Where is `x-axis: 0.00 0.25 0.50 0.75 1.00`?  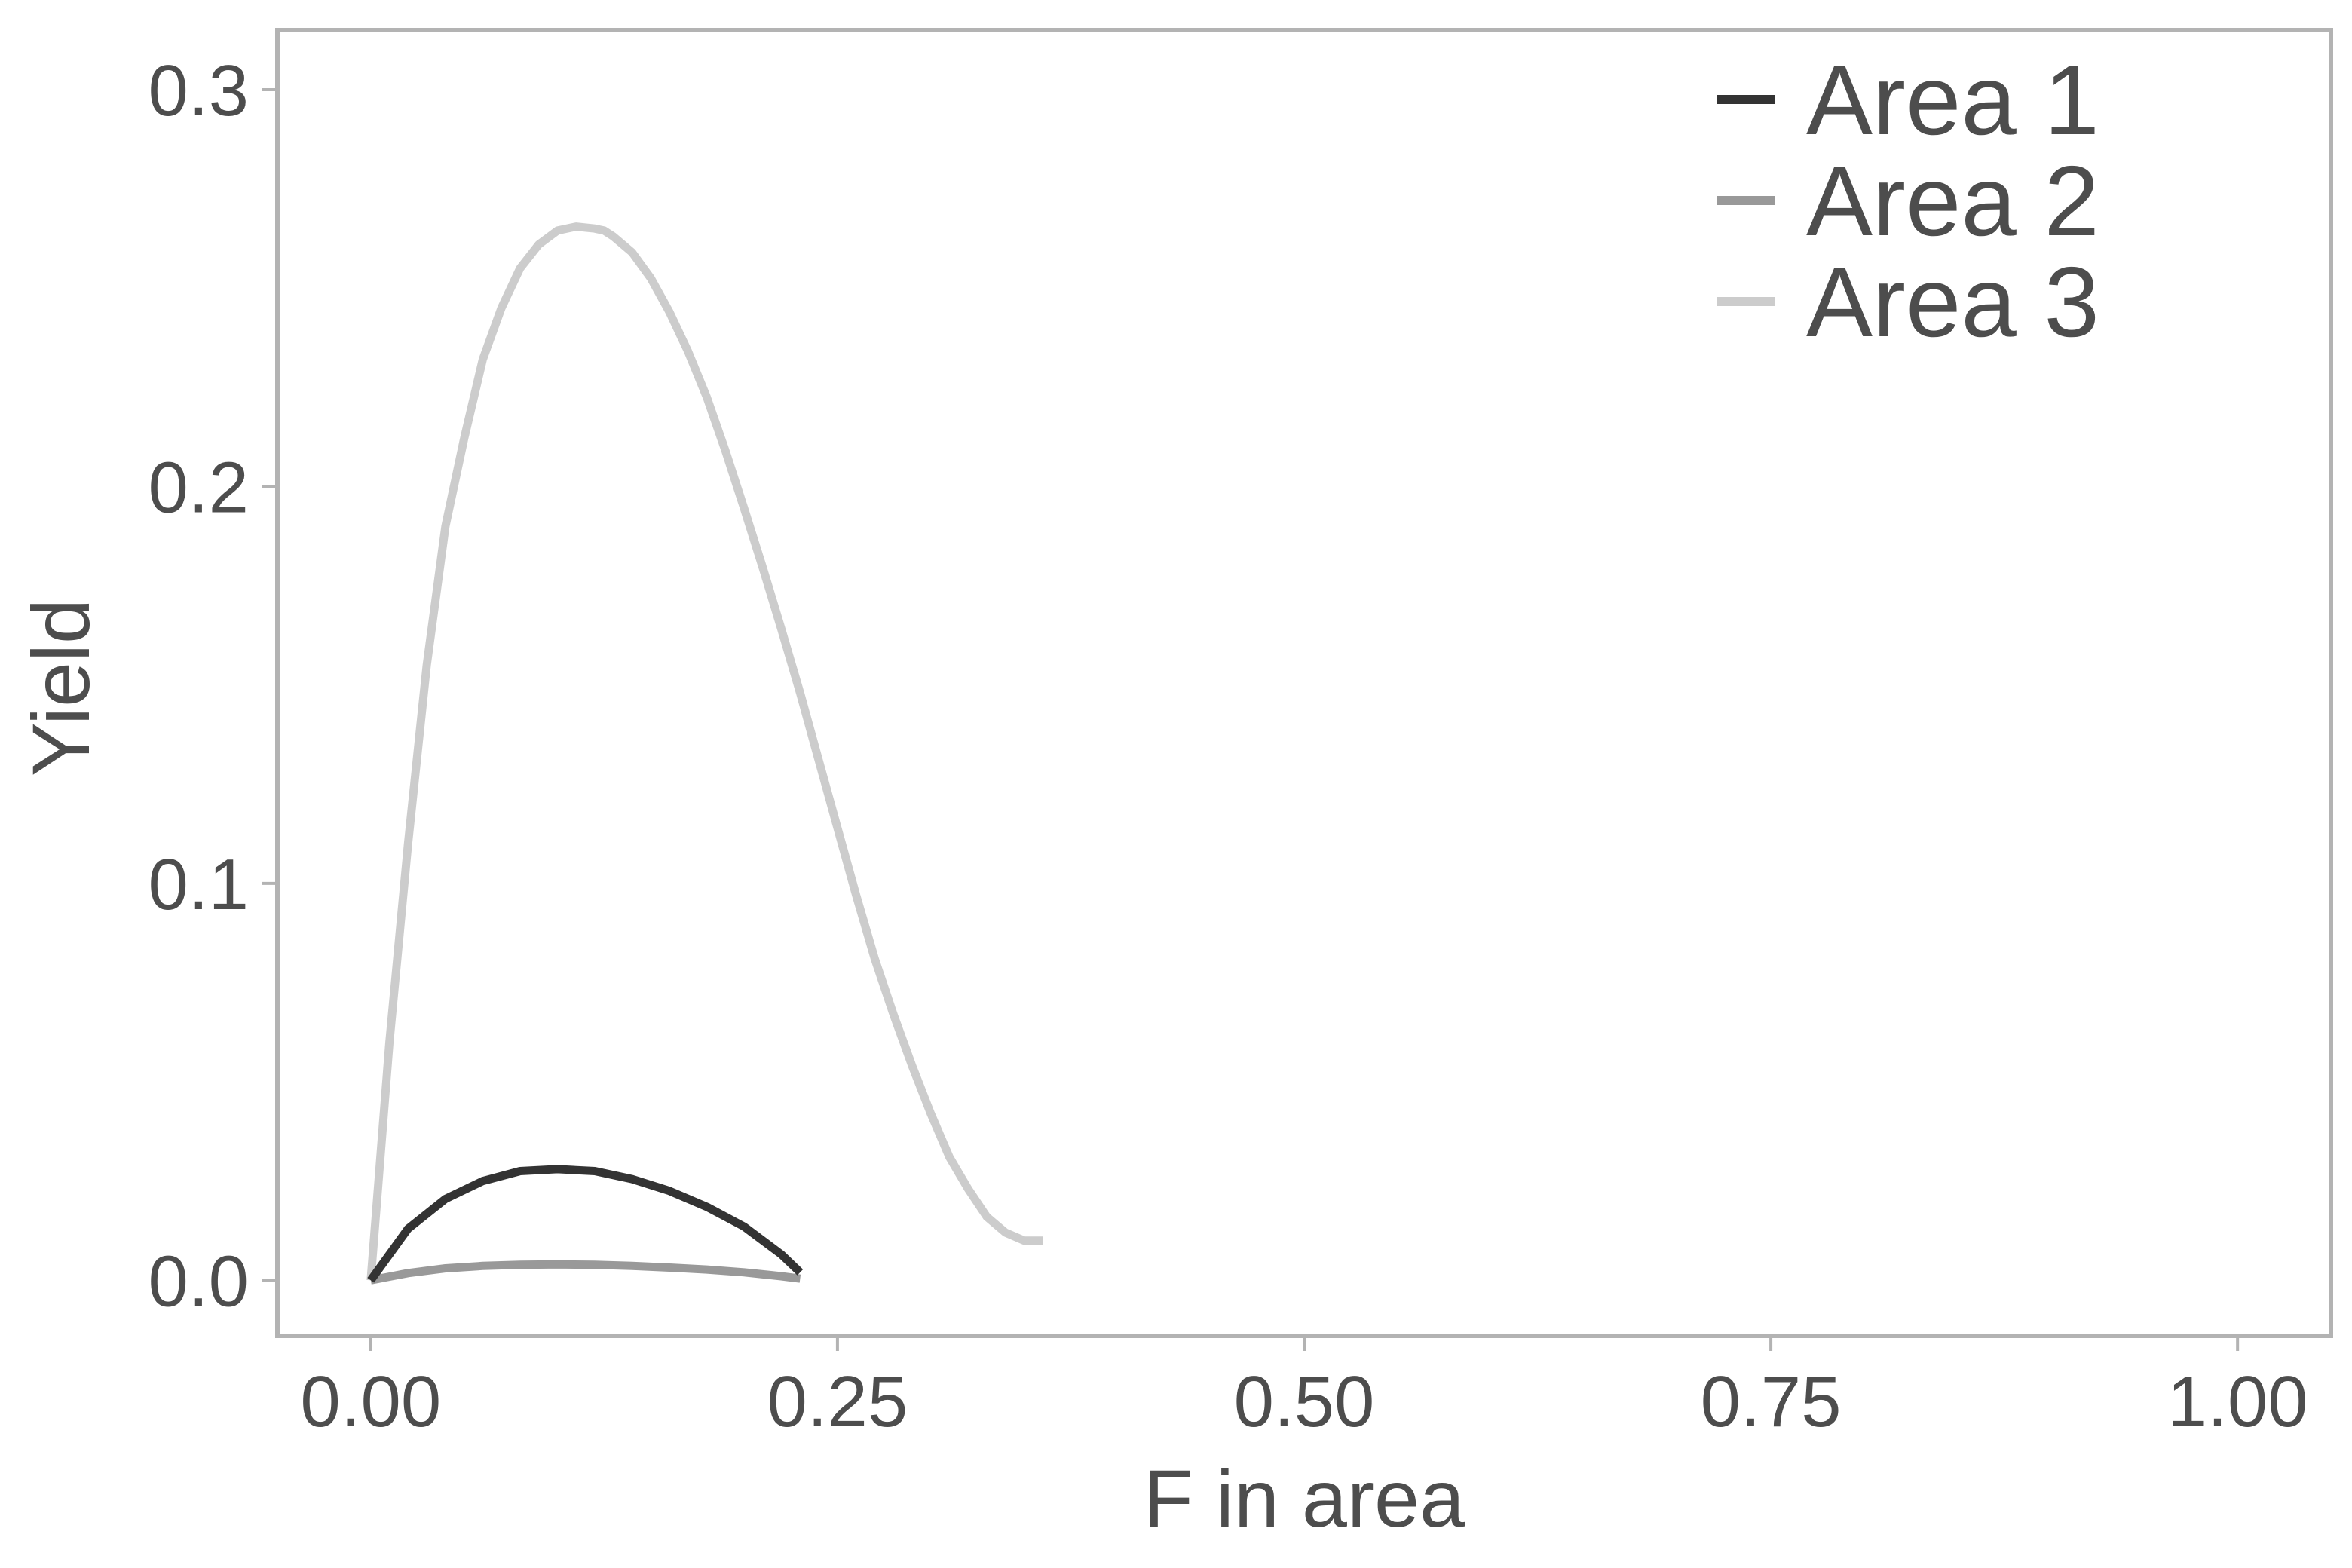
x-axis: 0.00 0.25 0.50 0.75 1.00 is located at coordinates (1304, 1390).